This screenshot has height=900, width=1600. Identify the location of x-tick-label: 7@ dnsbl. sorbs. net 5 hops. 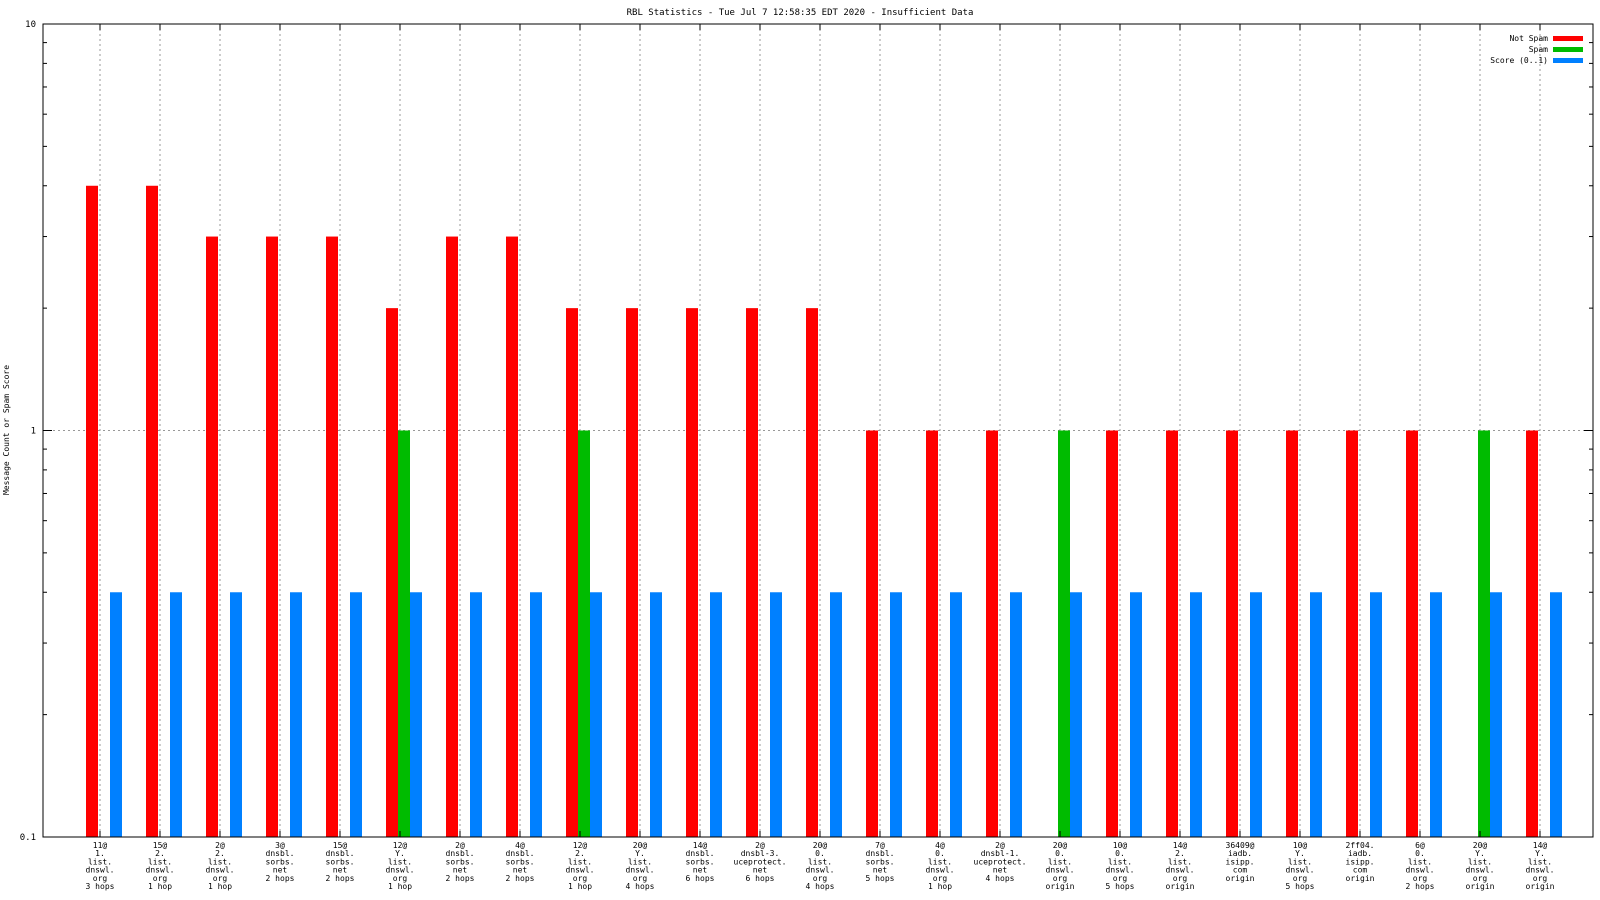
(880, 862).